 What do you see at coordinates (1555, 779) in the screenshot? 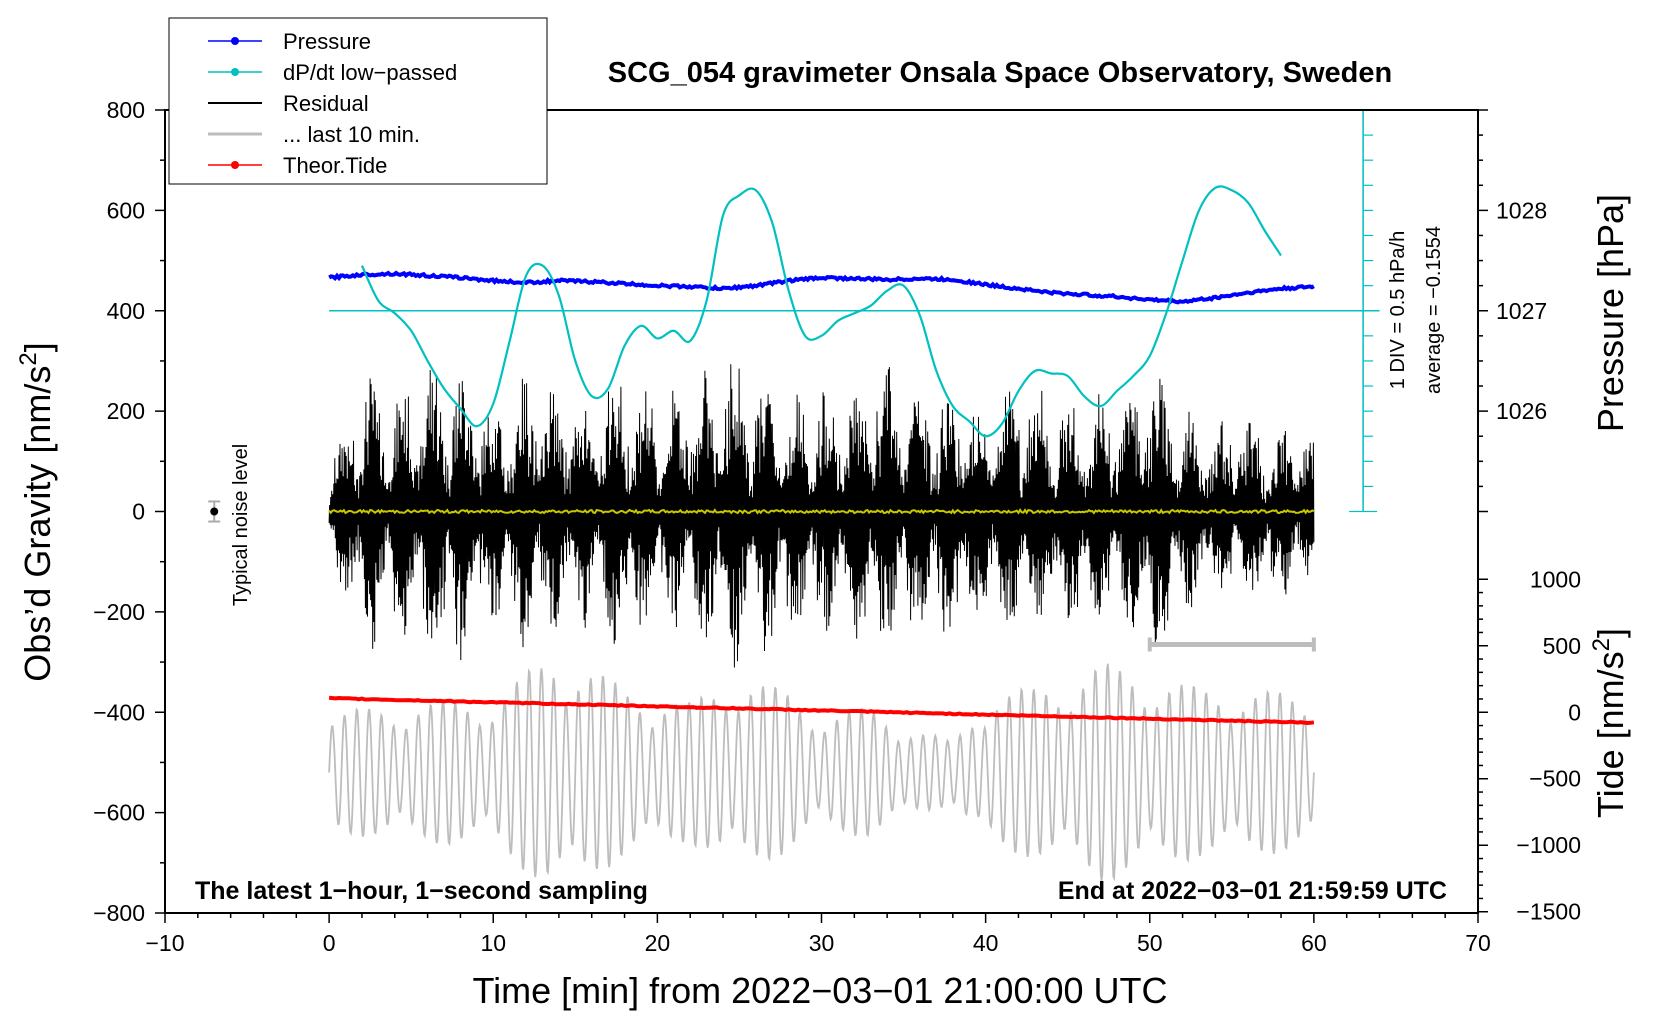
I see `tide-tick-label: −500` at bounding box center [1555, 779].